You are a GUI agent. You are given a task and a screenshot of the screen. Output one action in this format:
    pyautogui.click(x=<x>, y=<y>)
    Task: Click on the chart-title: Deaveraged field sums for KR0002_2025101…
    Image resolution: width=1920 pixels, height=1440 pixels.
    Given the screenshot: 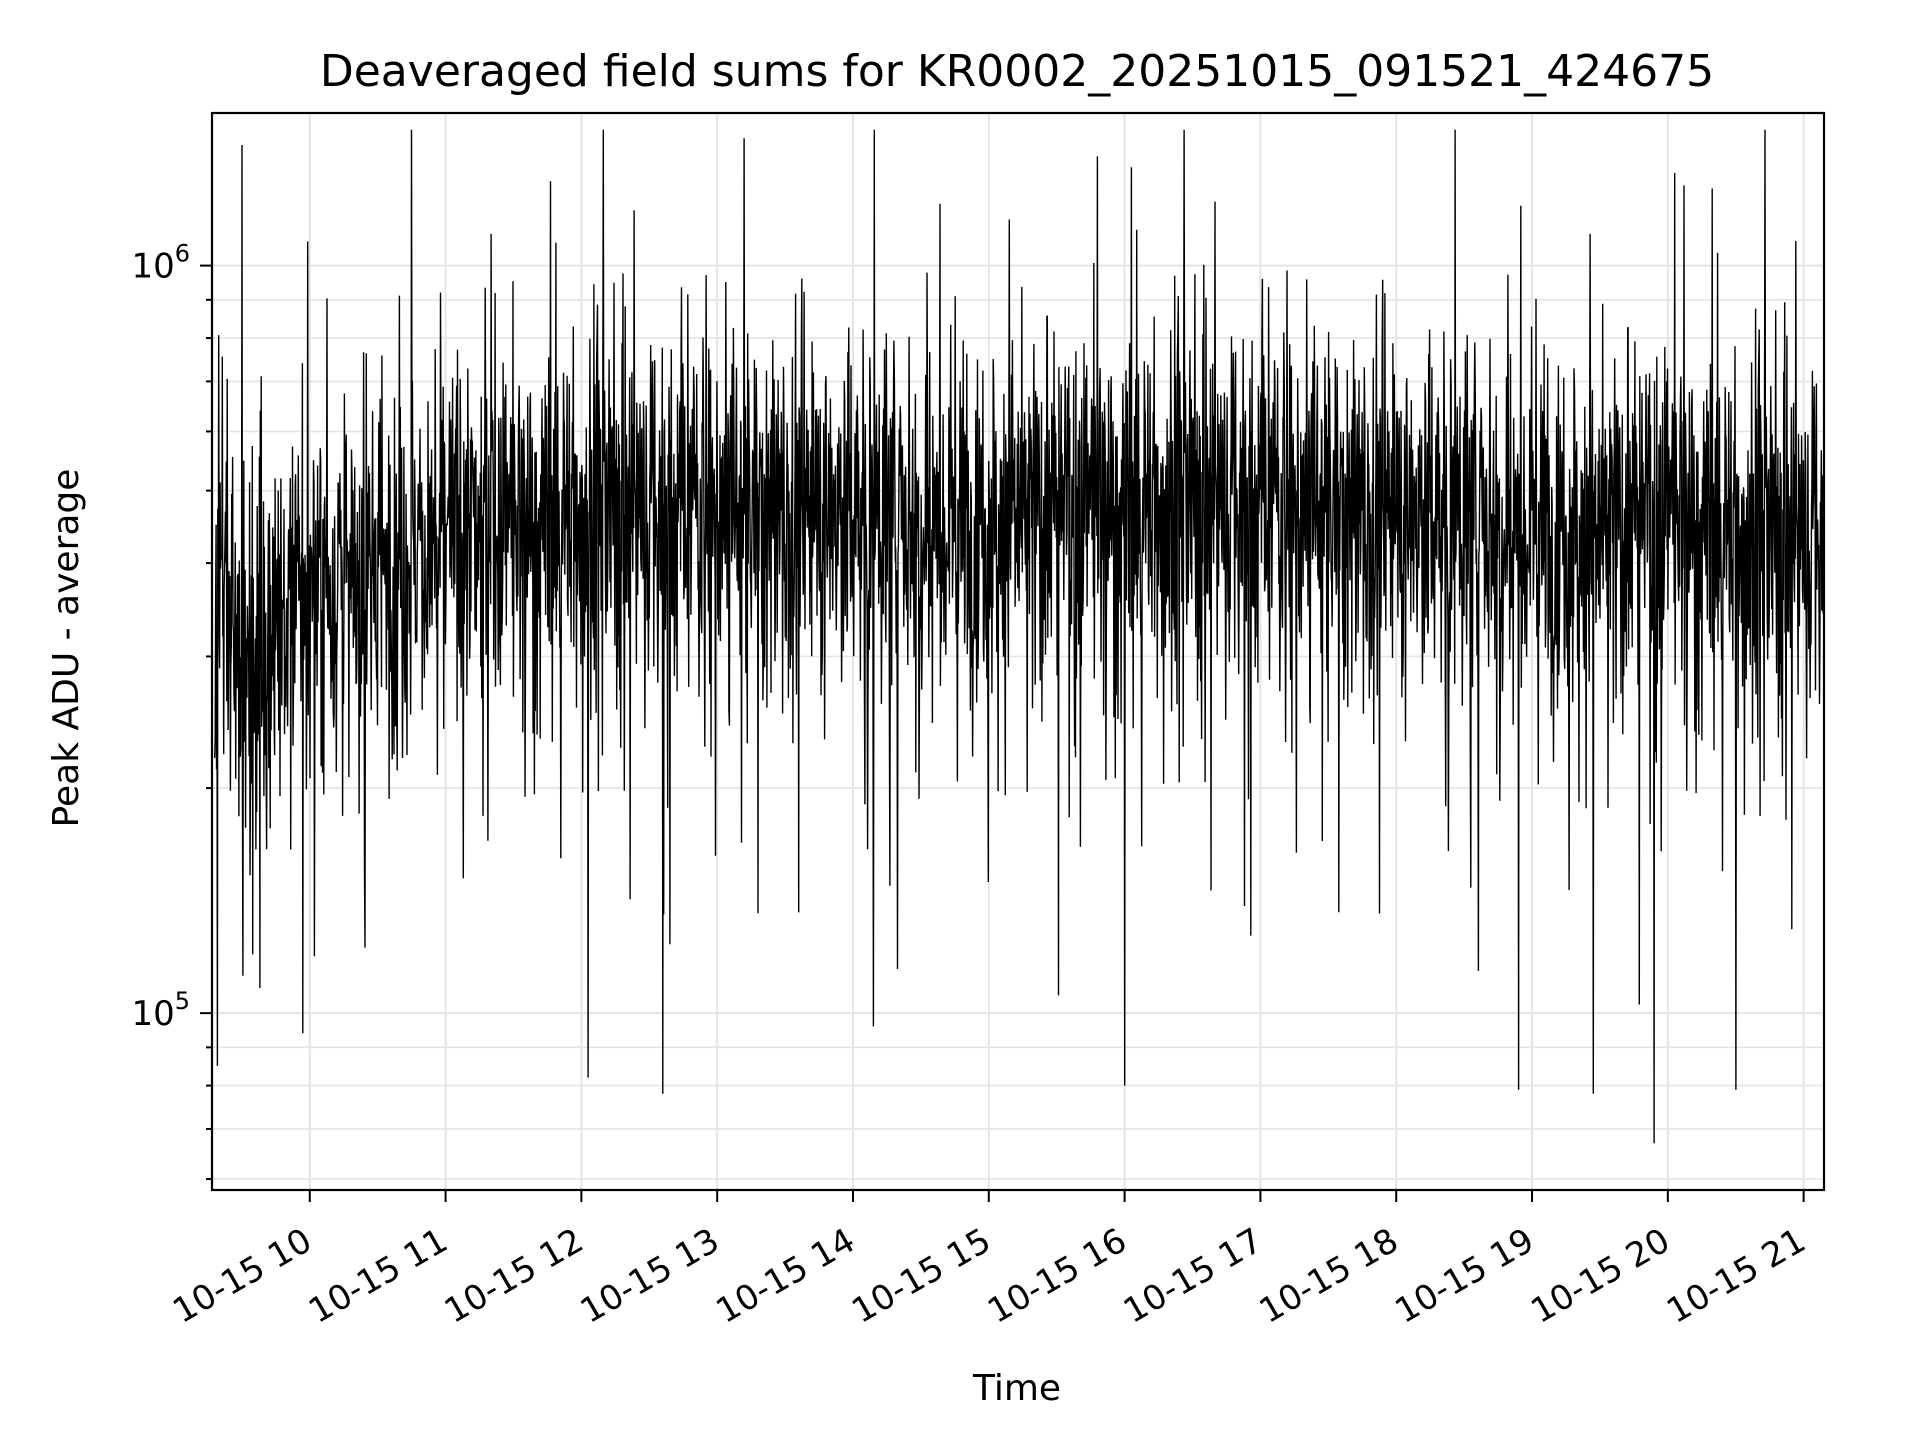 What is the action you would take?
    pyautogui.click(x=1017, y=71)
    